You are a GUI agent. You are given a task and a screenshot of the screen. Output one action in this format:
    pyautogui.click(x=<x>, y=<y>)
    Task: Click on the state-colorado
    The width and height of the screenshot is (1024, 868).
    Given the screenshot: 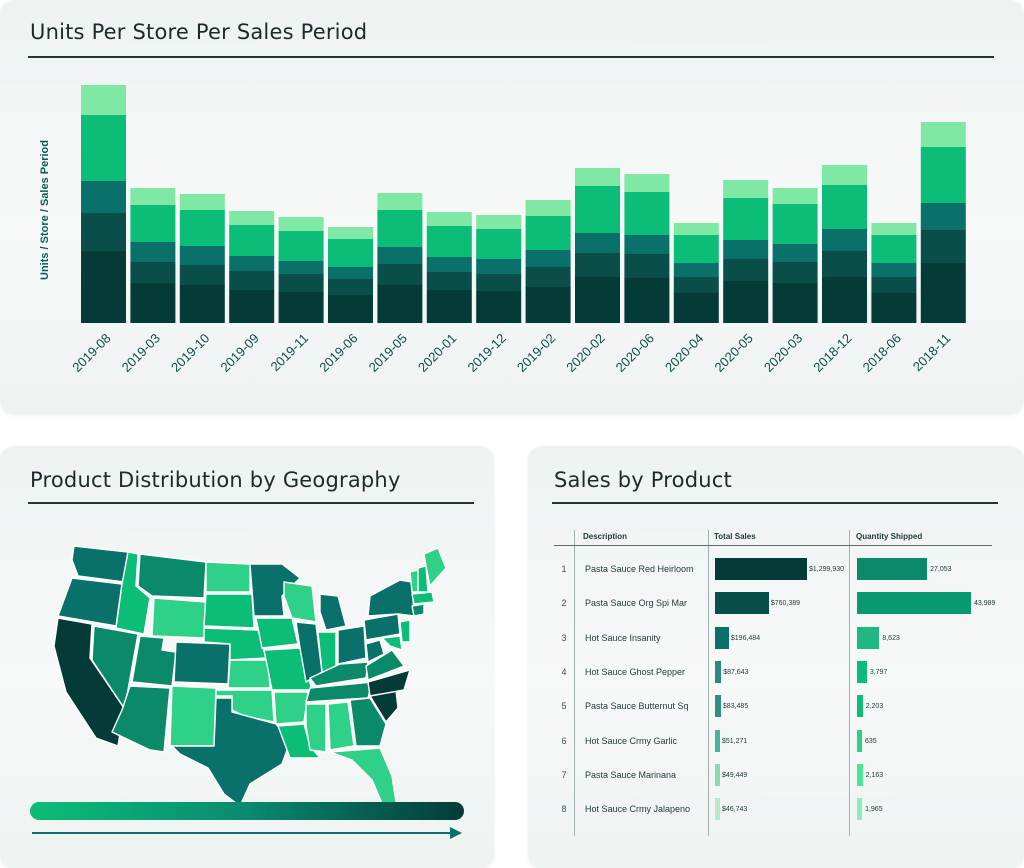 What is the action you would take?
    pyautogui.click(x=202, y=663)
    